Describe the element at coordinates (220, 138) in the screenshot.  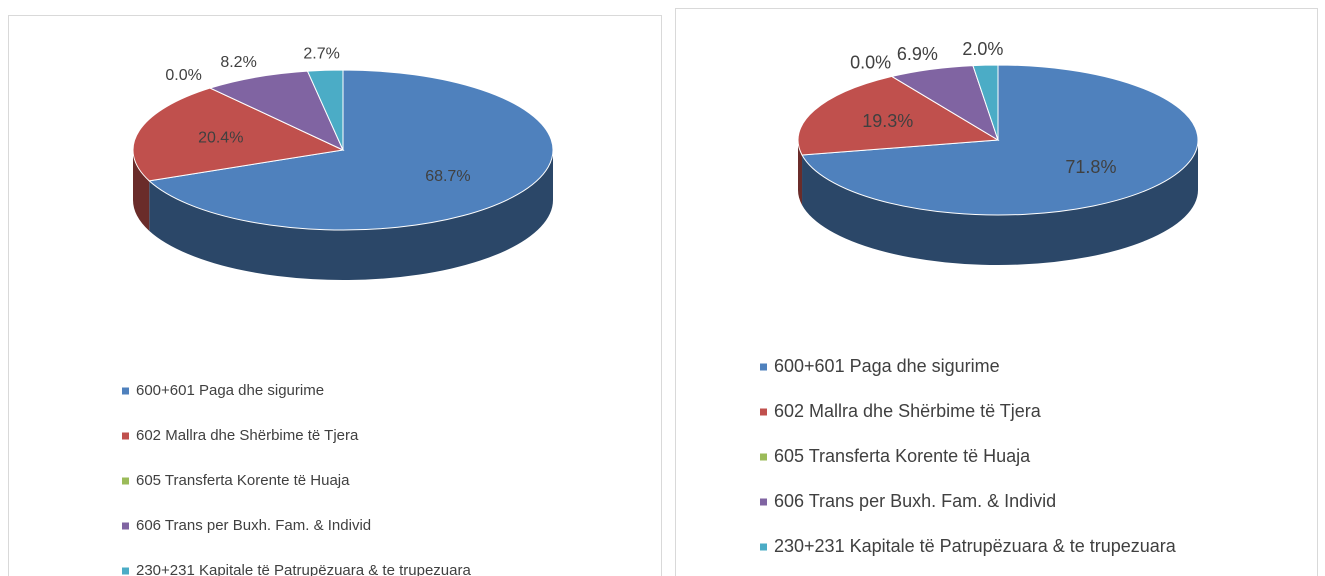
I see `data-label: 20.4%` at that location.